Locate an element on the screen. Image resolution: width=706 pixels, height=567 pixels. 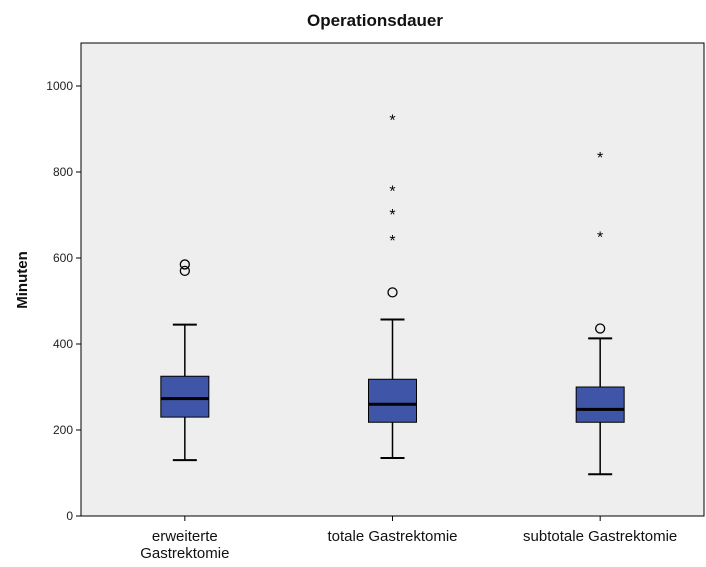
boxplot-2: * * * * is located at coordinates (392, 286).